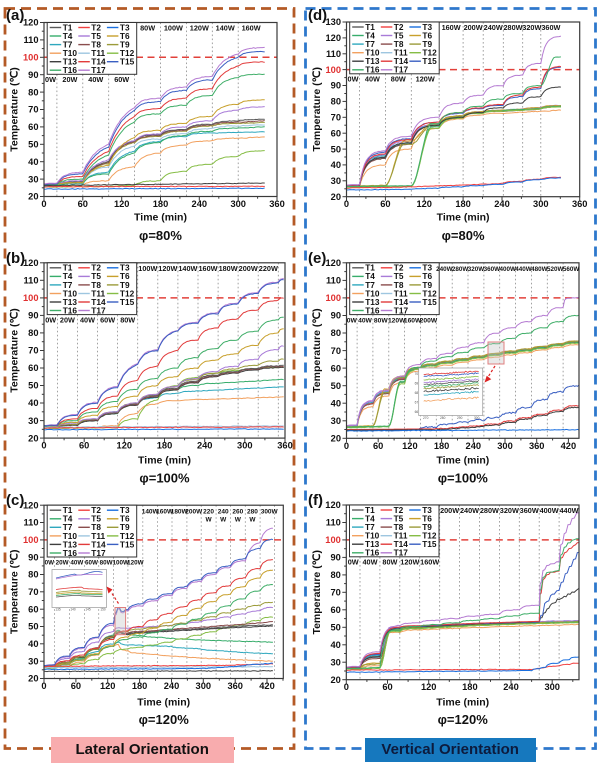 The width and height of the screenshot is (600, 766). Describe the element at coordinates (463, 235) in the screenshot. I see `svg-text: φ=80%` at that location.